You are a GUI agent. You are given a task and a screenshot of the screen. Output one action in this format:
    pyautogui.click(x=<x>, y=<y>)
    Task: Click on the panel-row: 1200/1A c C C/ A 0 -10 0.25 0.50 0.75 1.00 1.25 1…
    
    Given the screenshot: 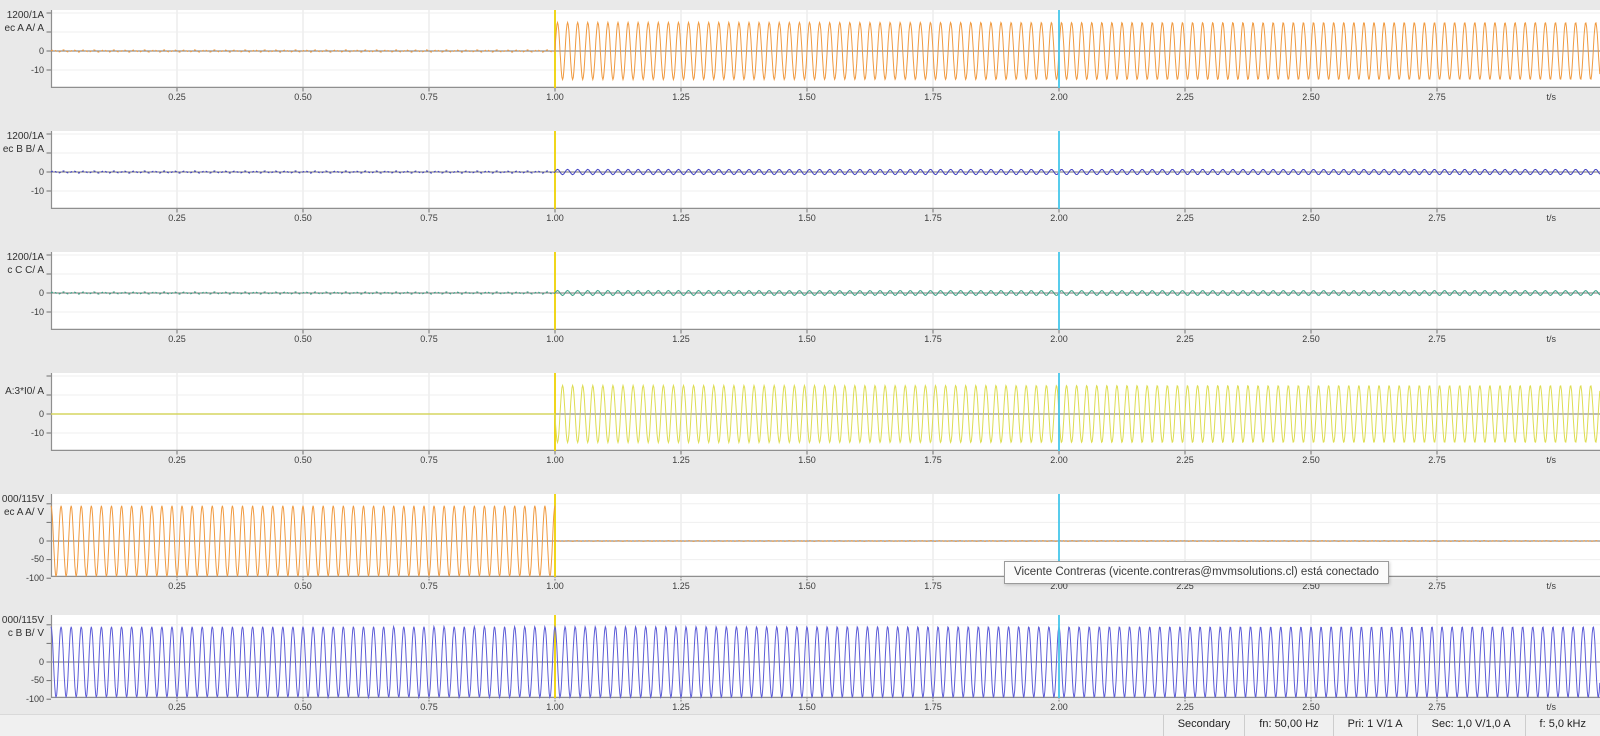 What is the action you would take?
    pyautogui.click(x=800, y=301)
    